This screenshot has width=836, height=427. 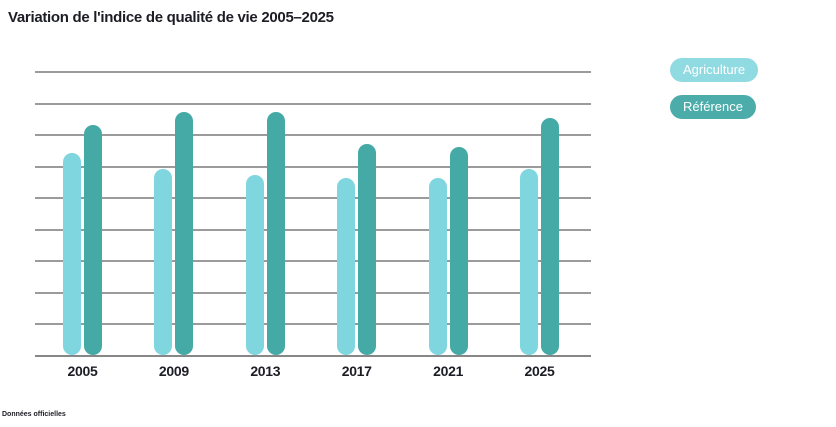 What do you see at coordinates (539, 236) in the screenshot?
I see `bar-group-2025` at bounding box center [539, 236].